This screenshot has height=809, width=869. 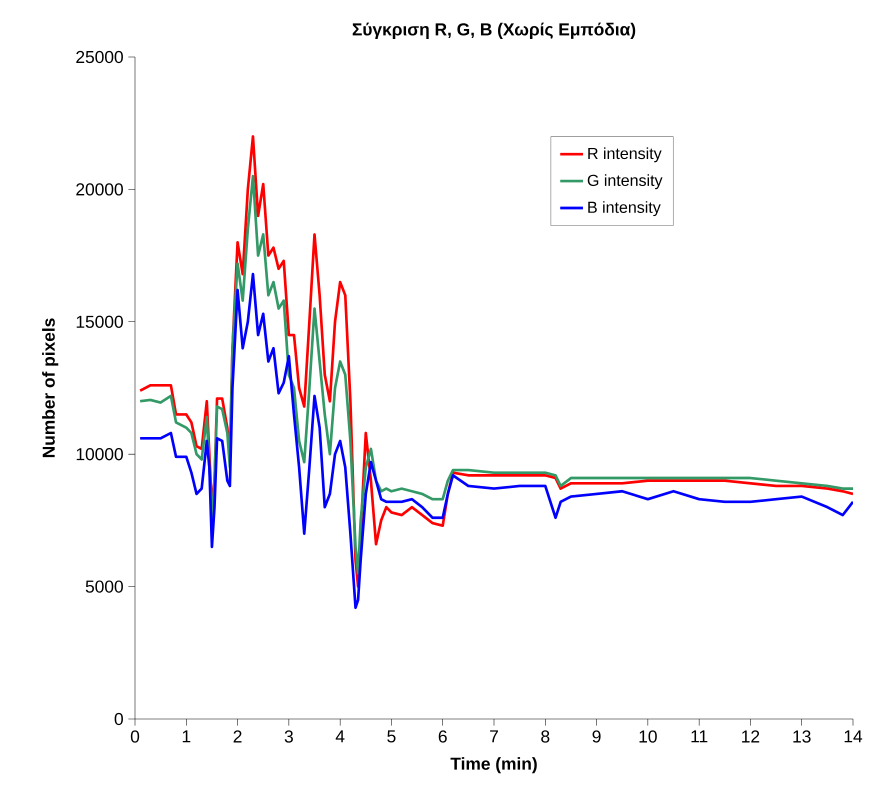 What do you see at coordinates (99, 57) in the screenshot?
I see `y-tick-label: 25000` at bounding box center [99, 57].